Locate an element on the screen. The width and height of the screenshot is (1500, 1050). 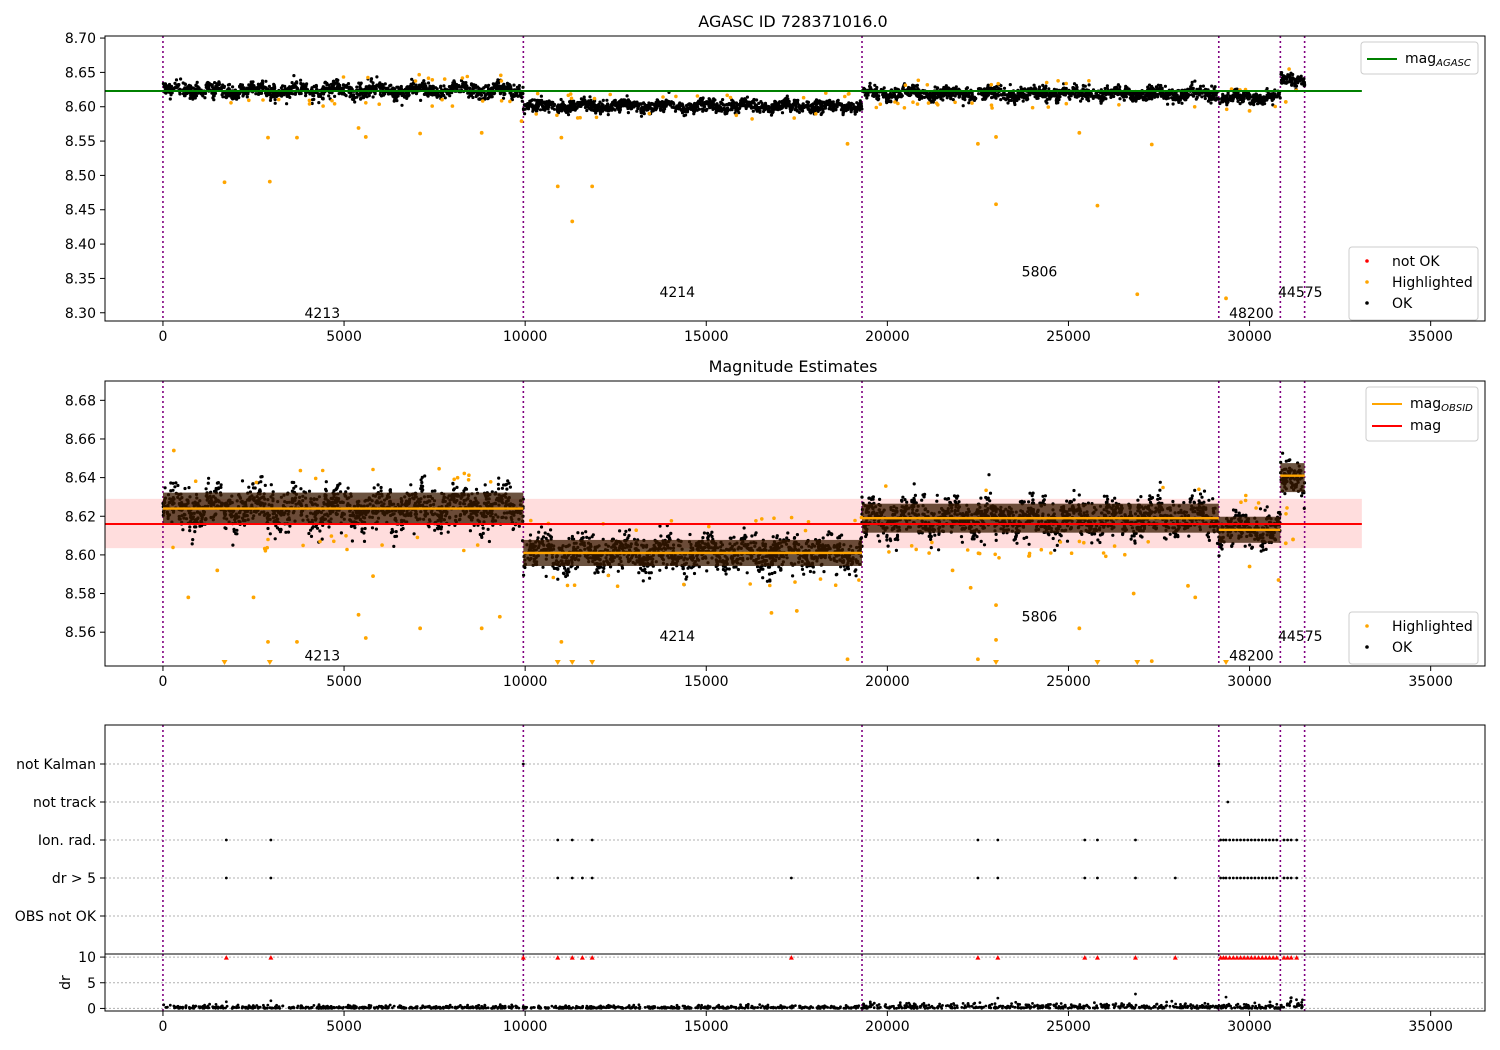
y-tick-label: 8.45 is located at coordinates (80, 211).